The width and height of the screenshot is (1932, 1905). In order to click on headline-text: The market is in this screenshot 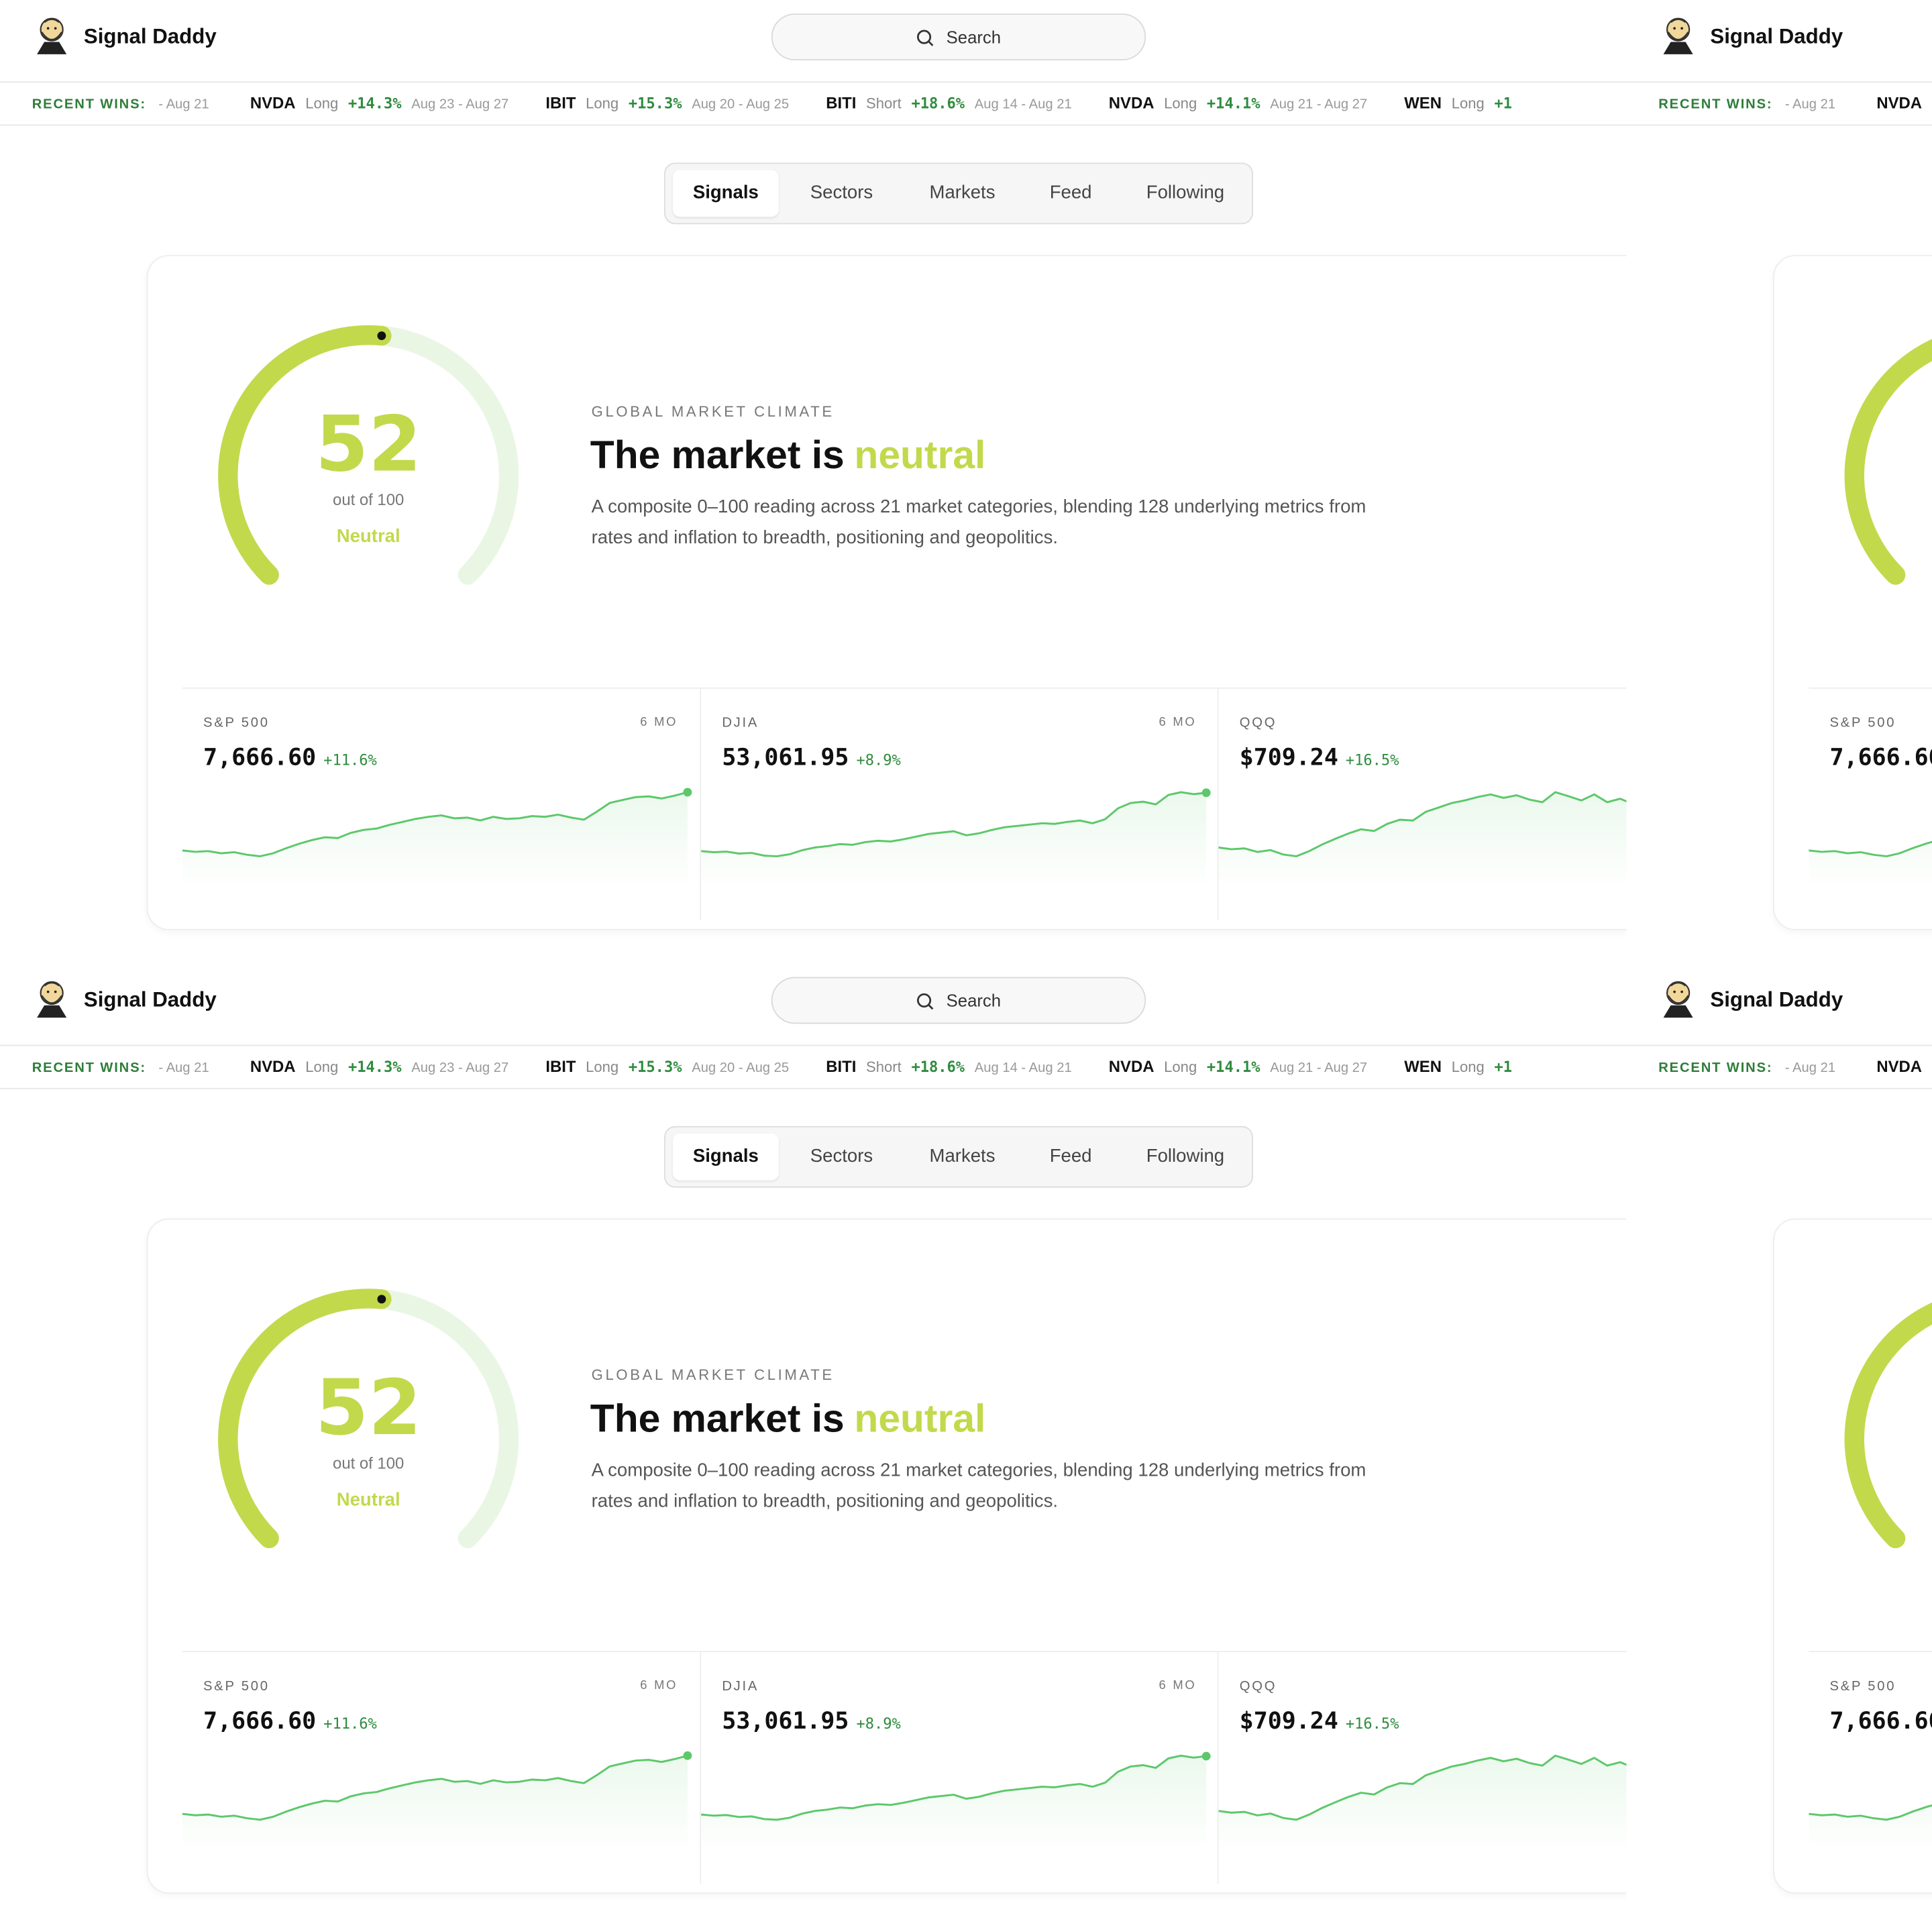, I will do `click(717, 1419)`.